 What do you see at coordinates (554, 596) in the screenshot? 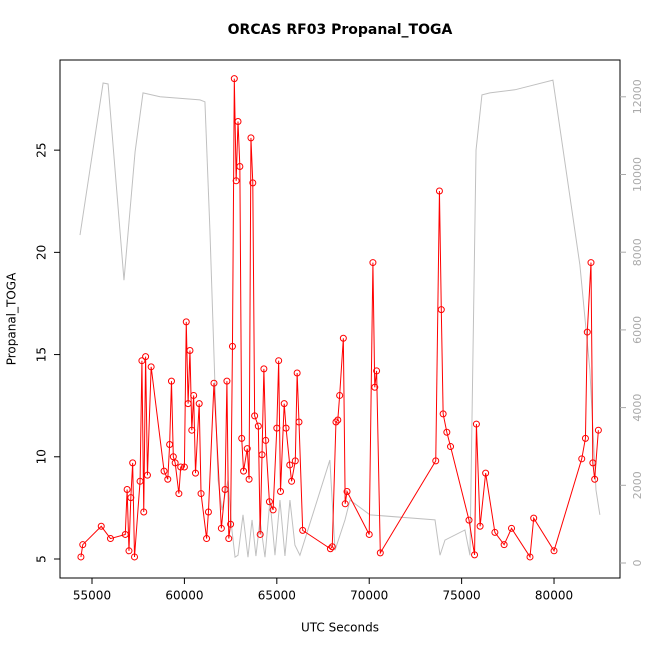
I see `x-tick-label: 80000` at bounding box center [554, 596].